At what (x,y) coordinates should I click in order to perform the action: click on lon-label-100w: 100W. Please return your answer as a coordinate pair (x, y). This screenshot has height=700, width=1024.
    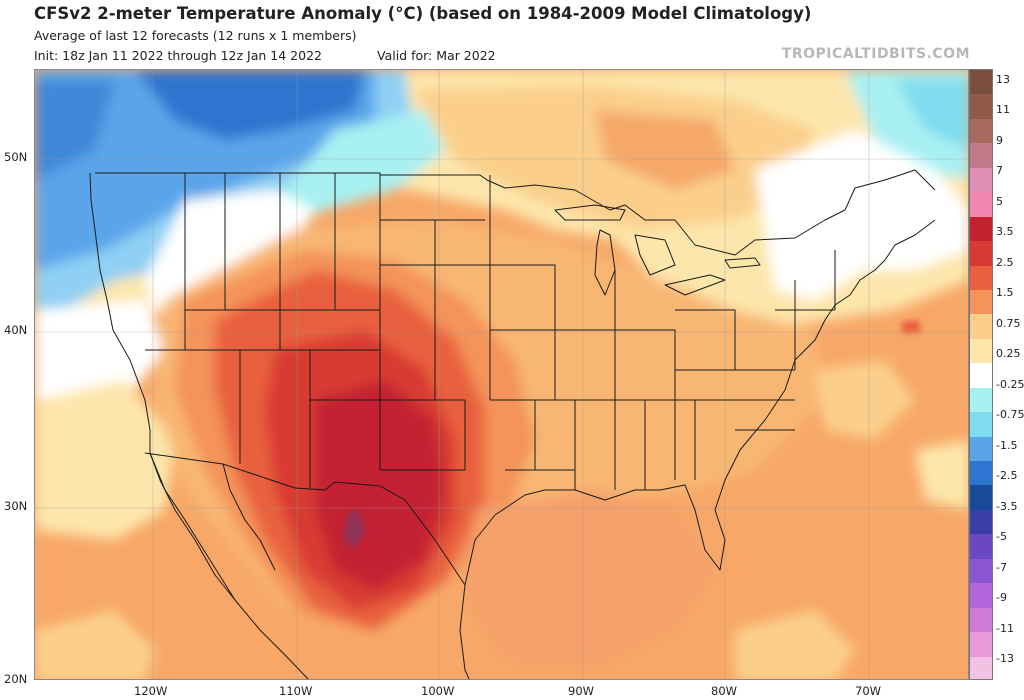
    Looking at the image, I should click on (438, 691).